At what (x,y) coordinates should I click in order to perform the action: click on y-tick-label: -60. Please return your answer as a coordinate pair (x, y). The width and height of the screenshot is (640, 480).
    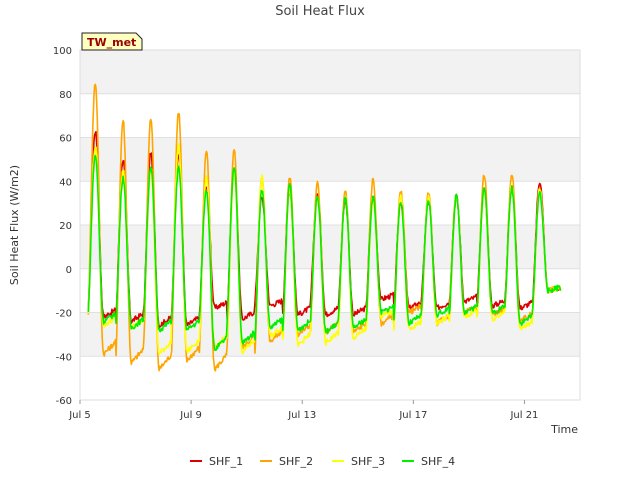
    Looking at the image, I should click on (64, 401).